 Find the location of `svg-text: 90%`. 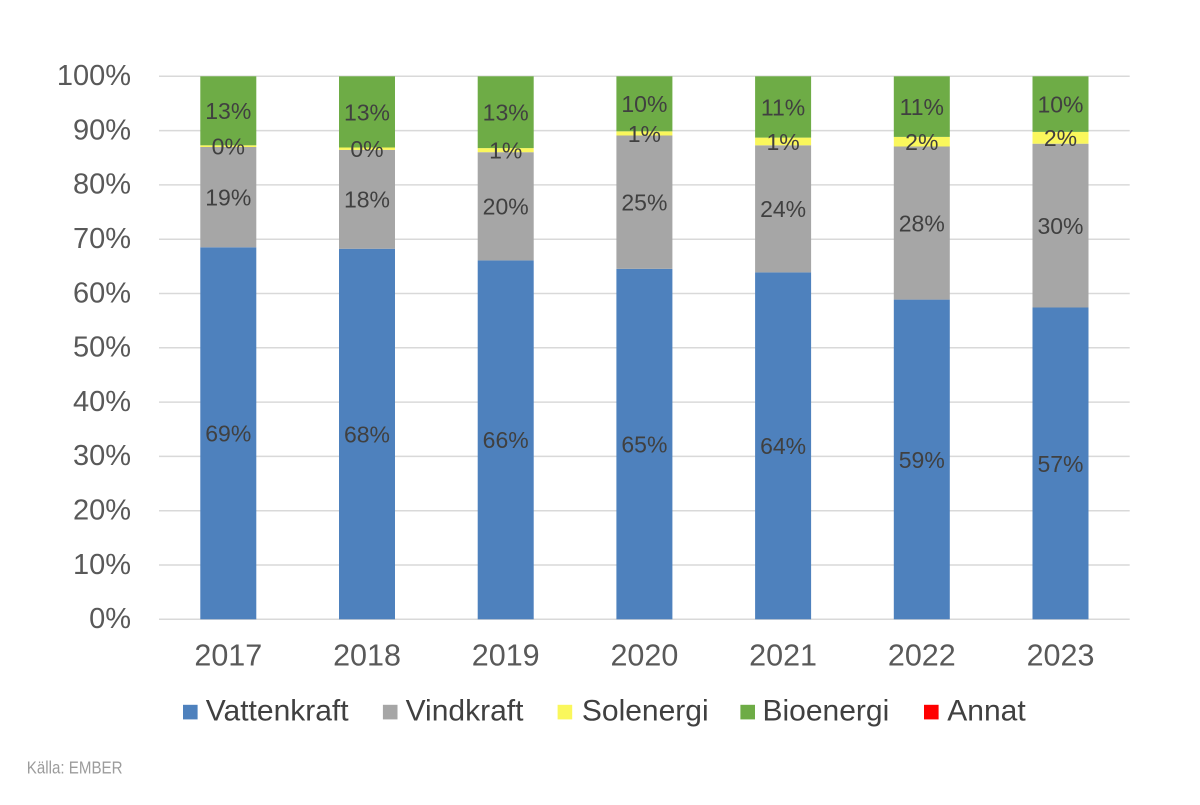

svg-text: 90% is located at coordinates (102, 130).